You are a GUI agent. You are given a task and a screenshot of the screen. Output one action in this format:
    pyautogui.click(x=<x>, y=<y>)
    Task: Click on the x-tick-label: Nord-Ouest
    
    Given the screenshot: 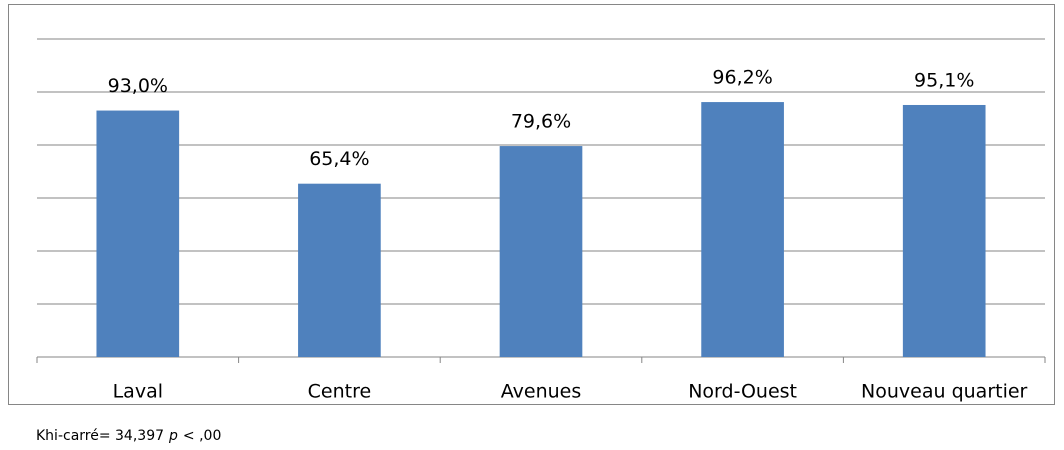 What is the action you would take?
    pyautogui.click(x=742, y=392)
    